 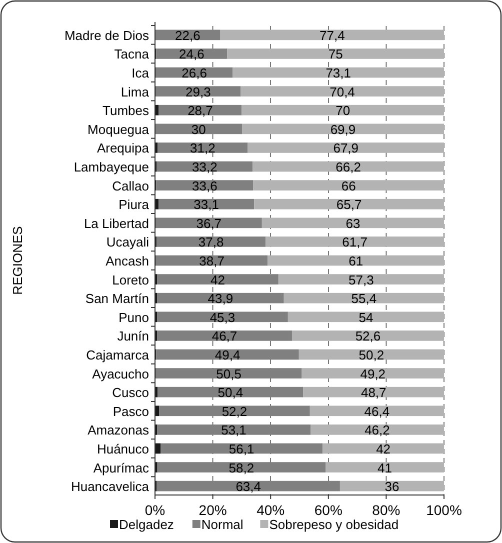 What do you see at coordinates (194, 73) in the screenshot?
I see `data-label: 26,6` at bounding box center [194, 73].